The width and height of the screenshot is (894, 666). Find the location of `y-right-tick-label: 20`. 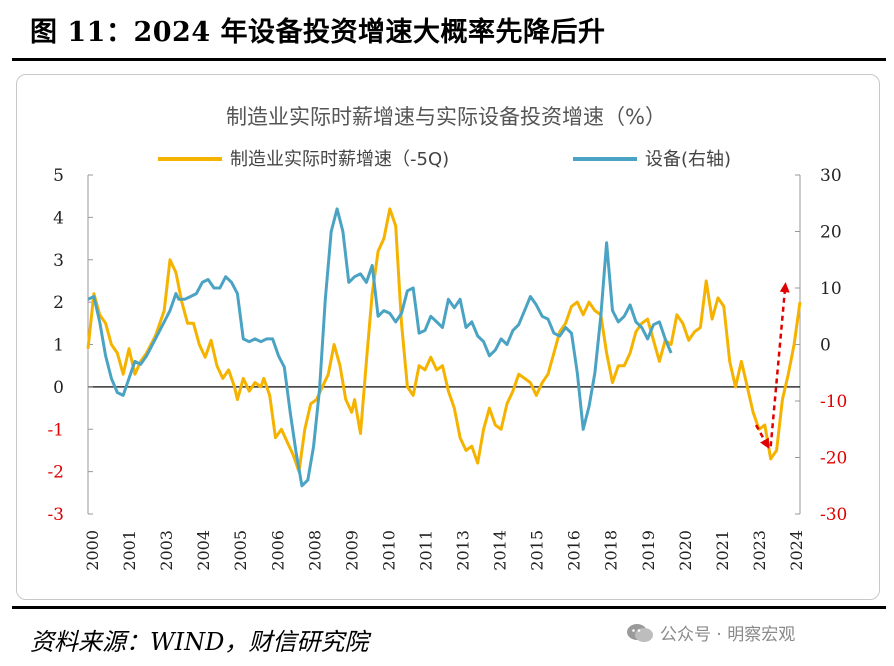

y-right-tick-label: 20 is located at coordinates (831, 233).